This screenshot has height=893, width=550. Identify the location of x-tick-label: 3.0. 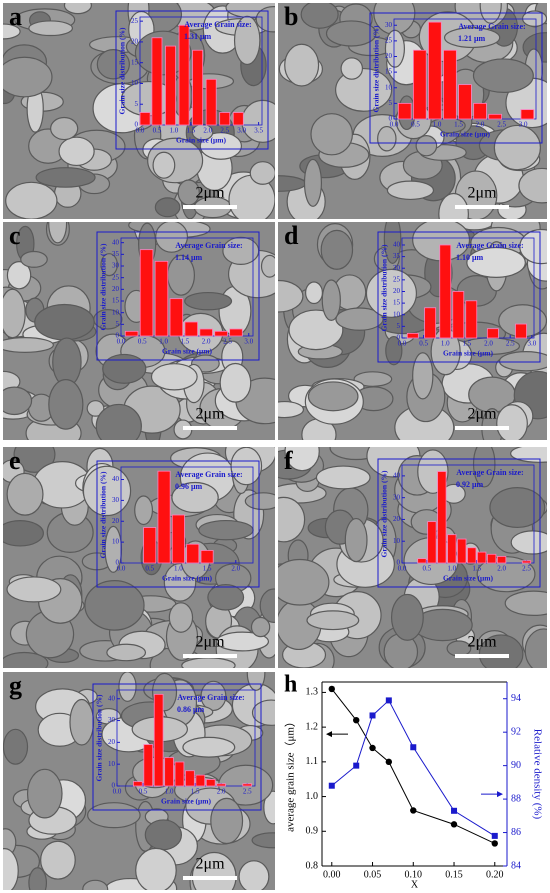
(531, 344).